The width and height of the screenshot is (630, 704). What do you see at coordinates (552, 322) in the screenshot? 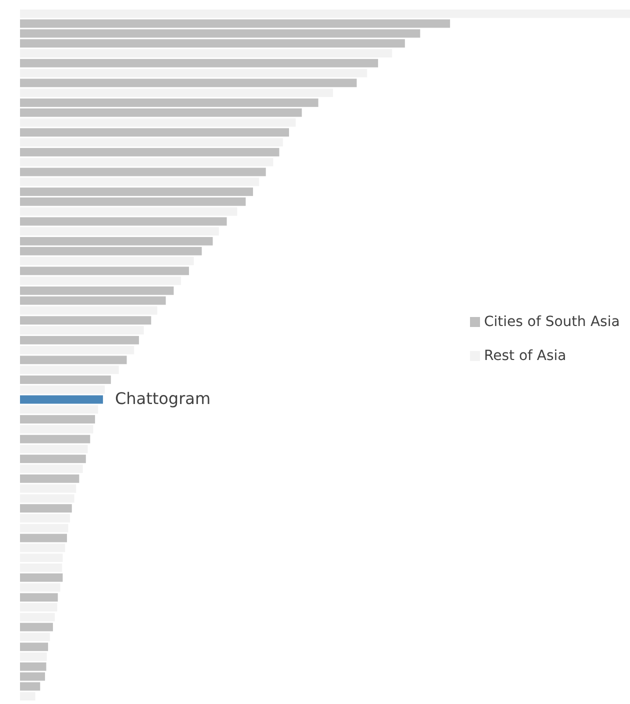
I see `legend-label: Cities of South Asia` at bounding box center [552, 322].